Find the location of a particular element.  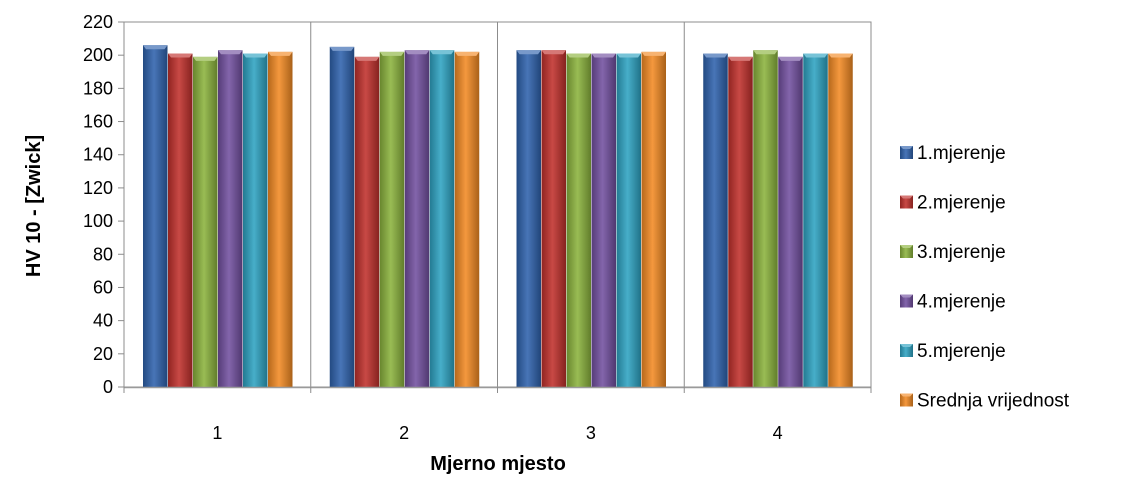

legend-label: 3.mjerenje is located at coordinates (961, 252).